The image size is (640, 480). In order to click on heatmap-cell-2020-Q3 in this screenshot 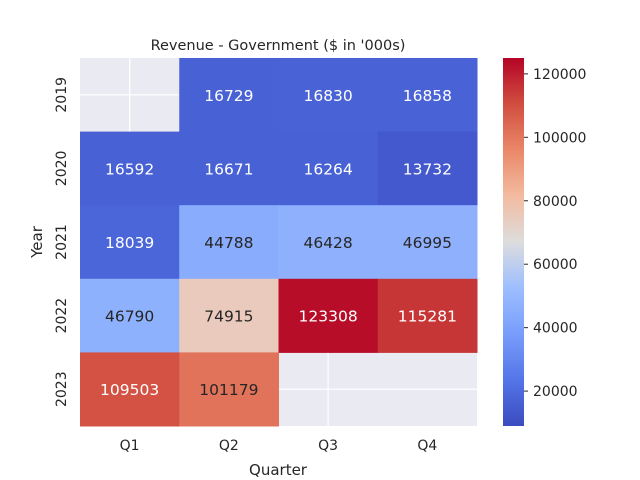, I will do `click(328, 168)`.